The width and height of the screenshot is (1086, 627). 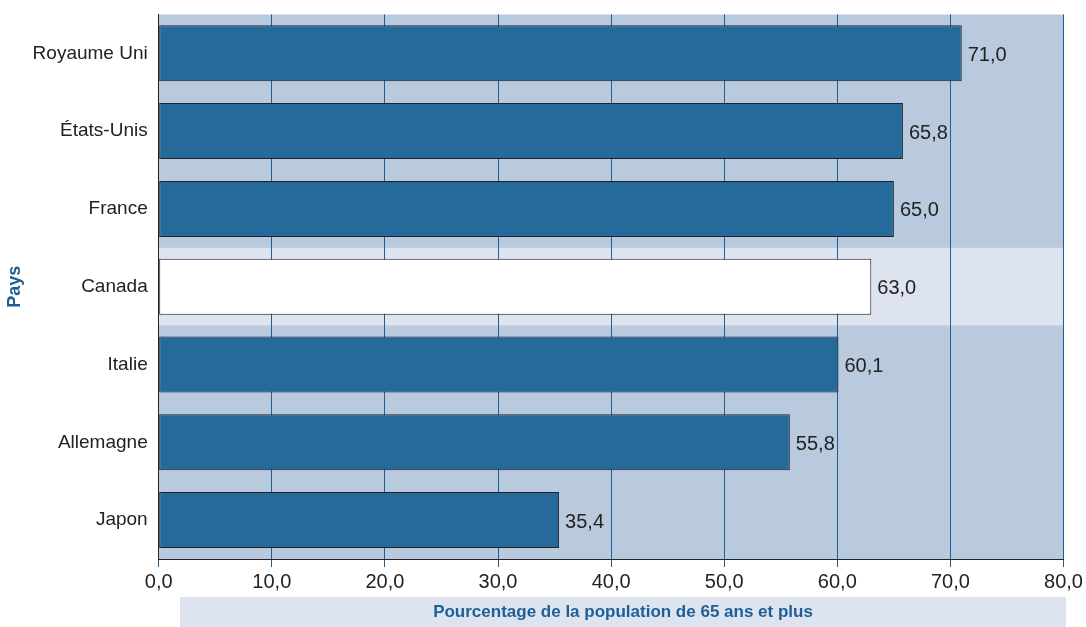 What do you see at coordinates (987, 53) in the screenshot?
I see `data-label: 71,0` at bounding box center [987, 53].